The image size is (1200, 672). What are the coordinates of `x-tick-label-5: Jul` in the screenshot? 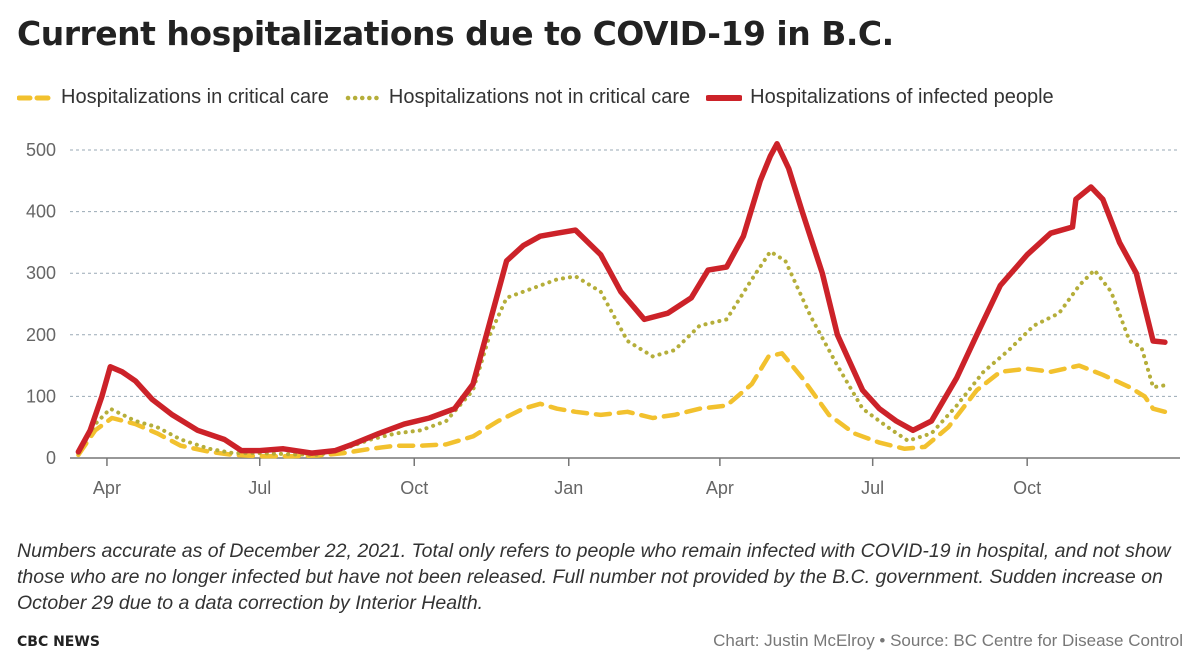 It's located at (872, 488).